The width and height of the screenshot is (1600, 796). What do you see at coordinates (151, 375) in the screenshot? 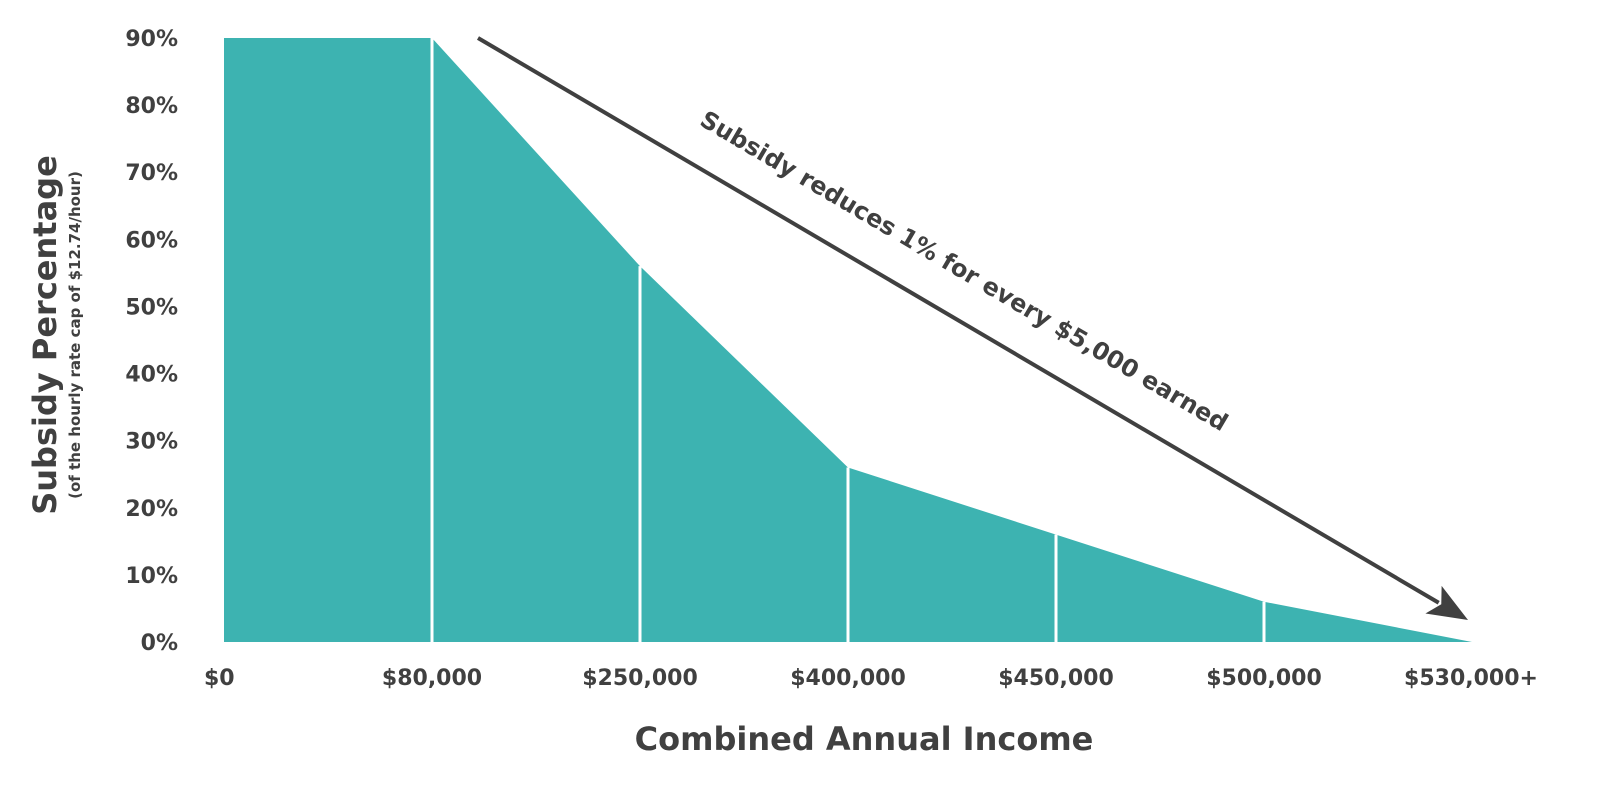
I see `y-tick-label: 40%` at bounding box center [151, 375].